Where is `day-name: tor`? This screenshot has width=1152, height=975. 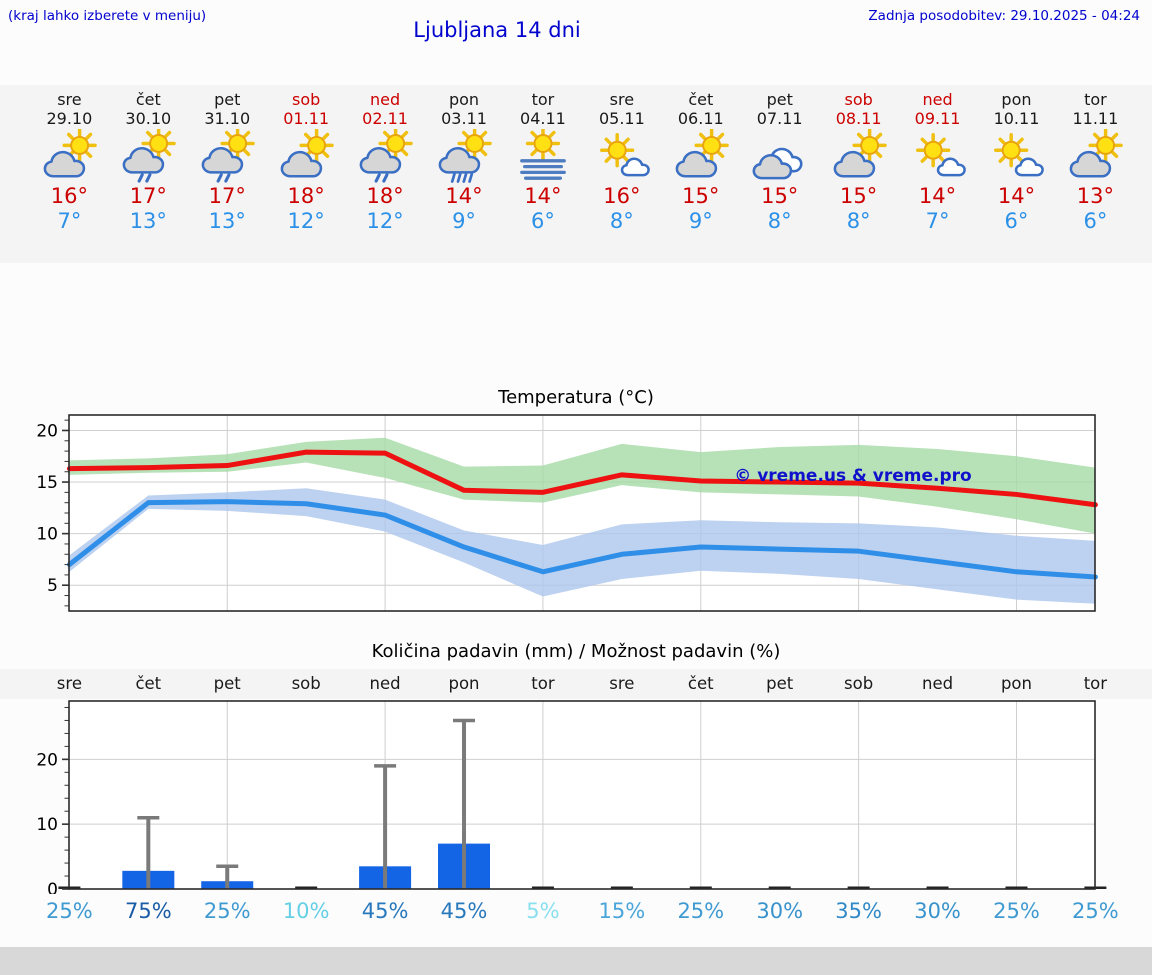 day-name: tor is located at coordinates (543, 99).